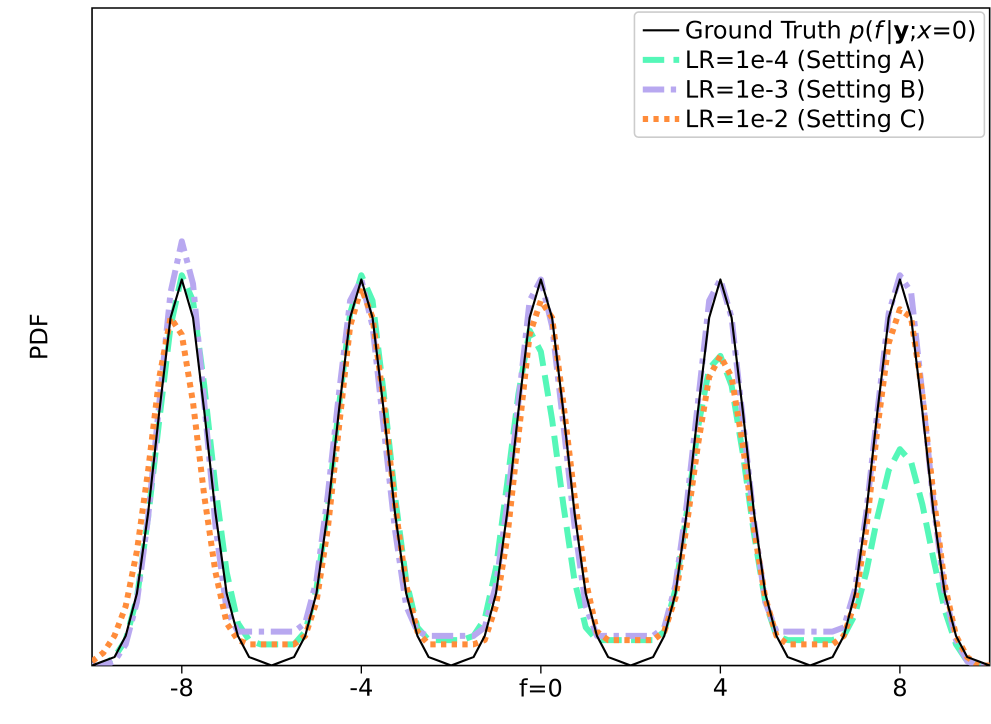 The image size is (991, 724). I want to click on legend-label: LR=1e-4 (Setting A), so click(805, 61).